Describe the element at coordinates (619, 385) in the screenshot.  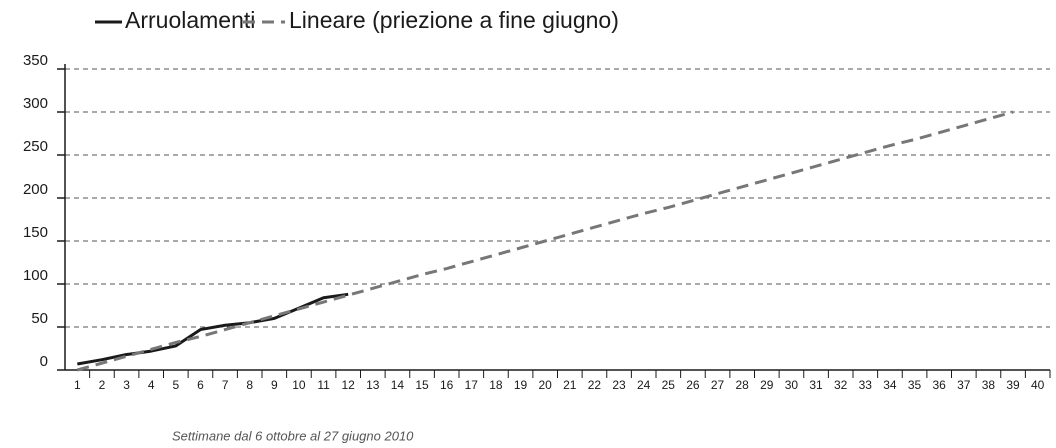
I see `x-tick-label: 23` at that location.